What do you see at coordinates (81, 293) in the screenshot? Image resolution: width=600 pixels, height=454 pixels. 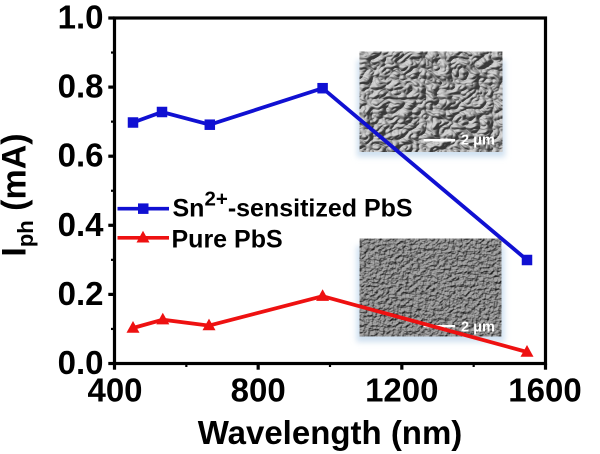 I see `svg-text: 0.2` at bounding box center [81, 293].